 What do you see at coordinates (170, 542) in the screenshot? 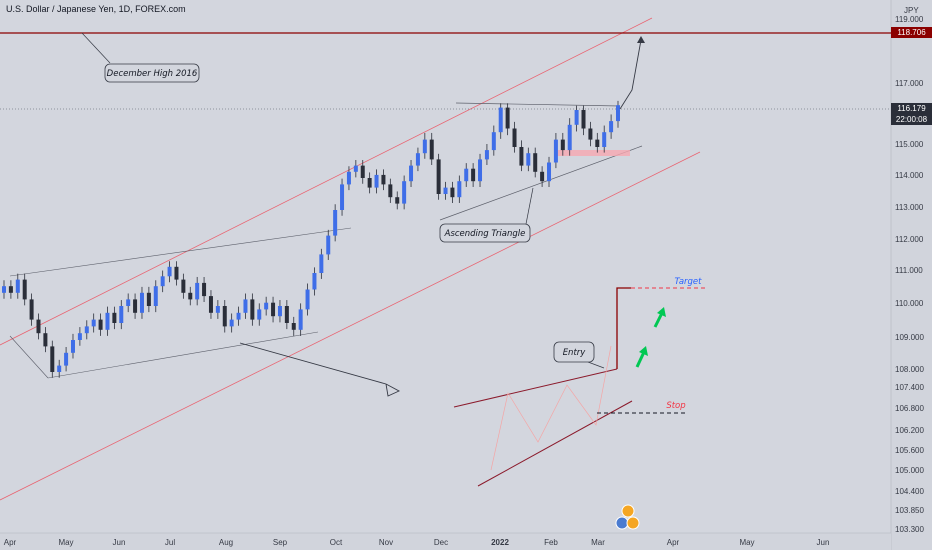
I see `time-tick-label: Jul` at bounding box center [170, 542].